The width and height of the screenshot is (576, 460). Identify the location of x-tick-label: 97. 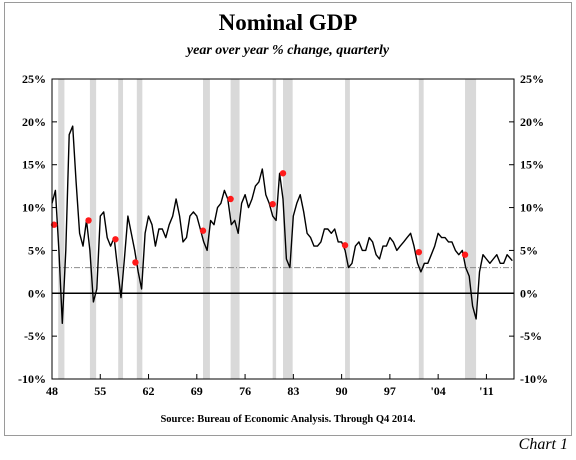
(390, 391).